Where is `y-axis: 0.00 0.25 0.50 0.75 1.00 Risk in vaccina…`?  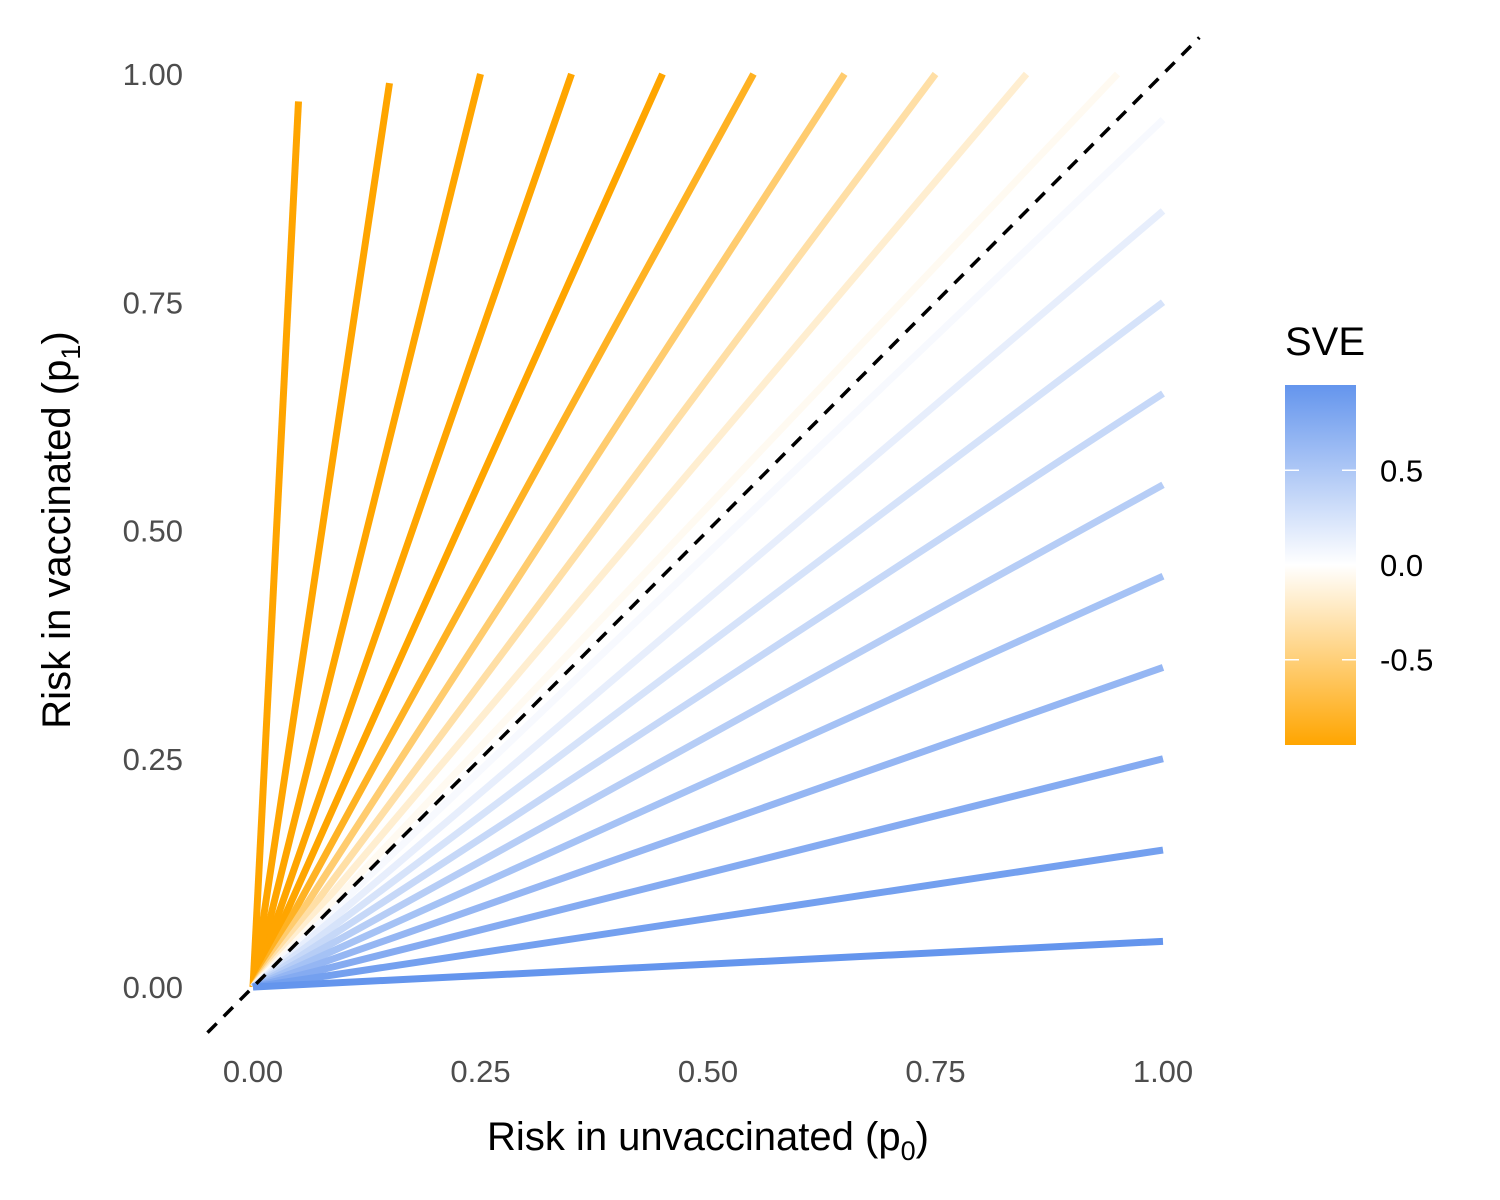 y-axis: 0.00 0.25 0.50 0.75 1.00 Risk in vaccina… is located at coordinates (109, 531).